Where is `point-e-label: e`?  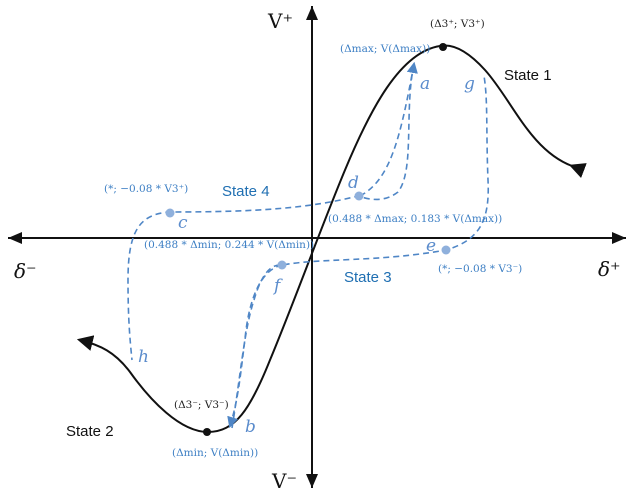
point-e-label: e is located at coordinates (431, 246).